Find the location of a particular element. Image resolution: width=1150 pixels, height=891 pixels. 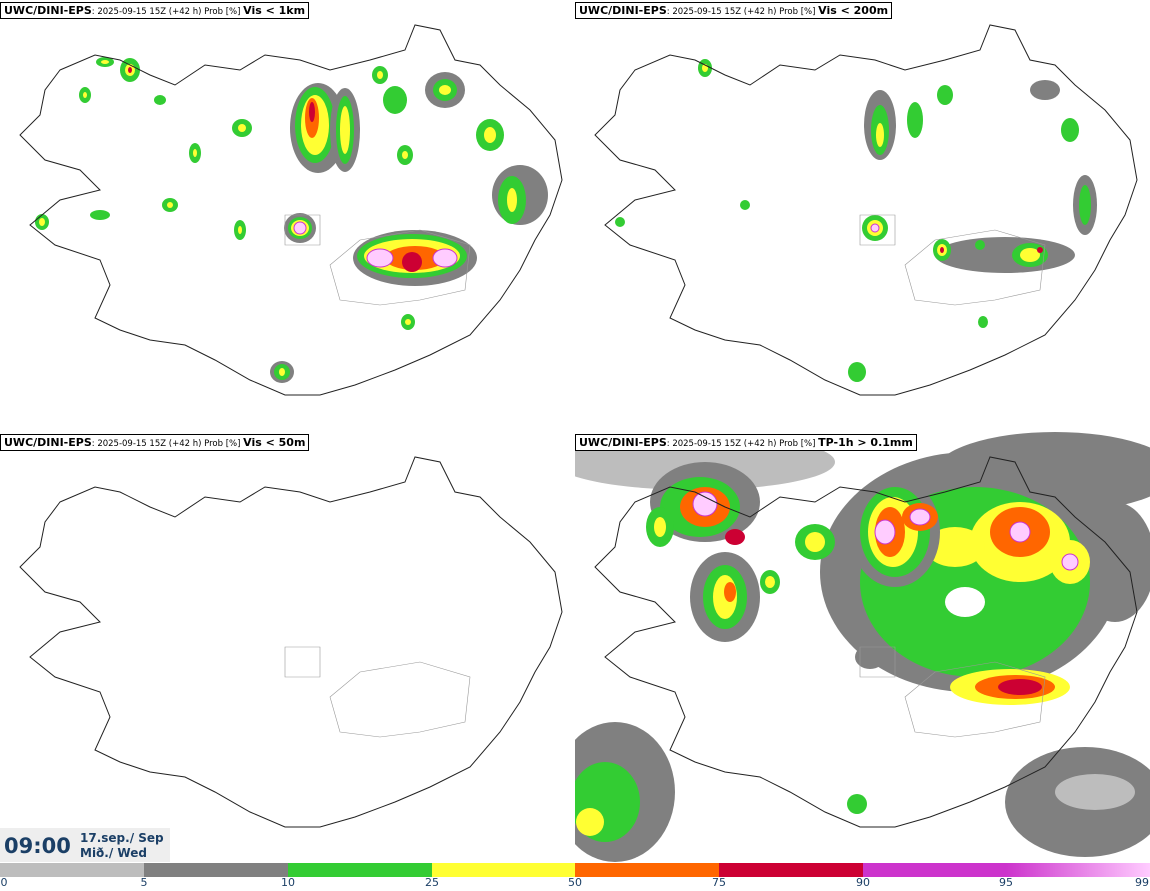

colorbar-tick: 5 is located at coordinates (144, 882).